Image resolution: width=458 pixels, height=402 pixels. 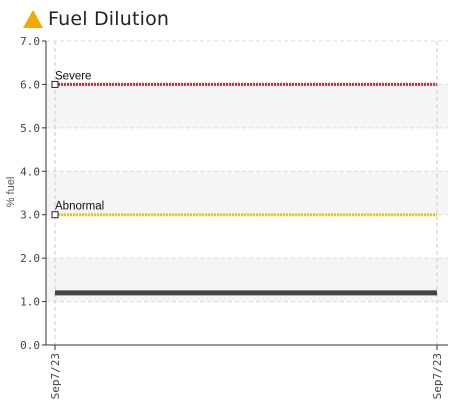 What do you see at coordinates (30, 215) in the screenshot?
I see `y-tick-label: 3.0` at bounding box center [30, 215].